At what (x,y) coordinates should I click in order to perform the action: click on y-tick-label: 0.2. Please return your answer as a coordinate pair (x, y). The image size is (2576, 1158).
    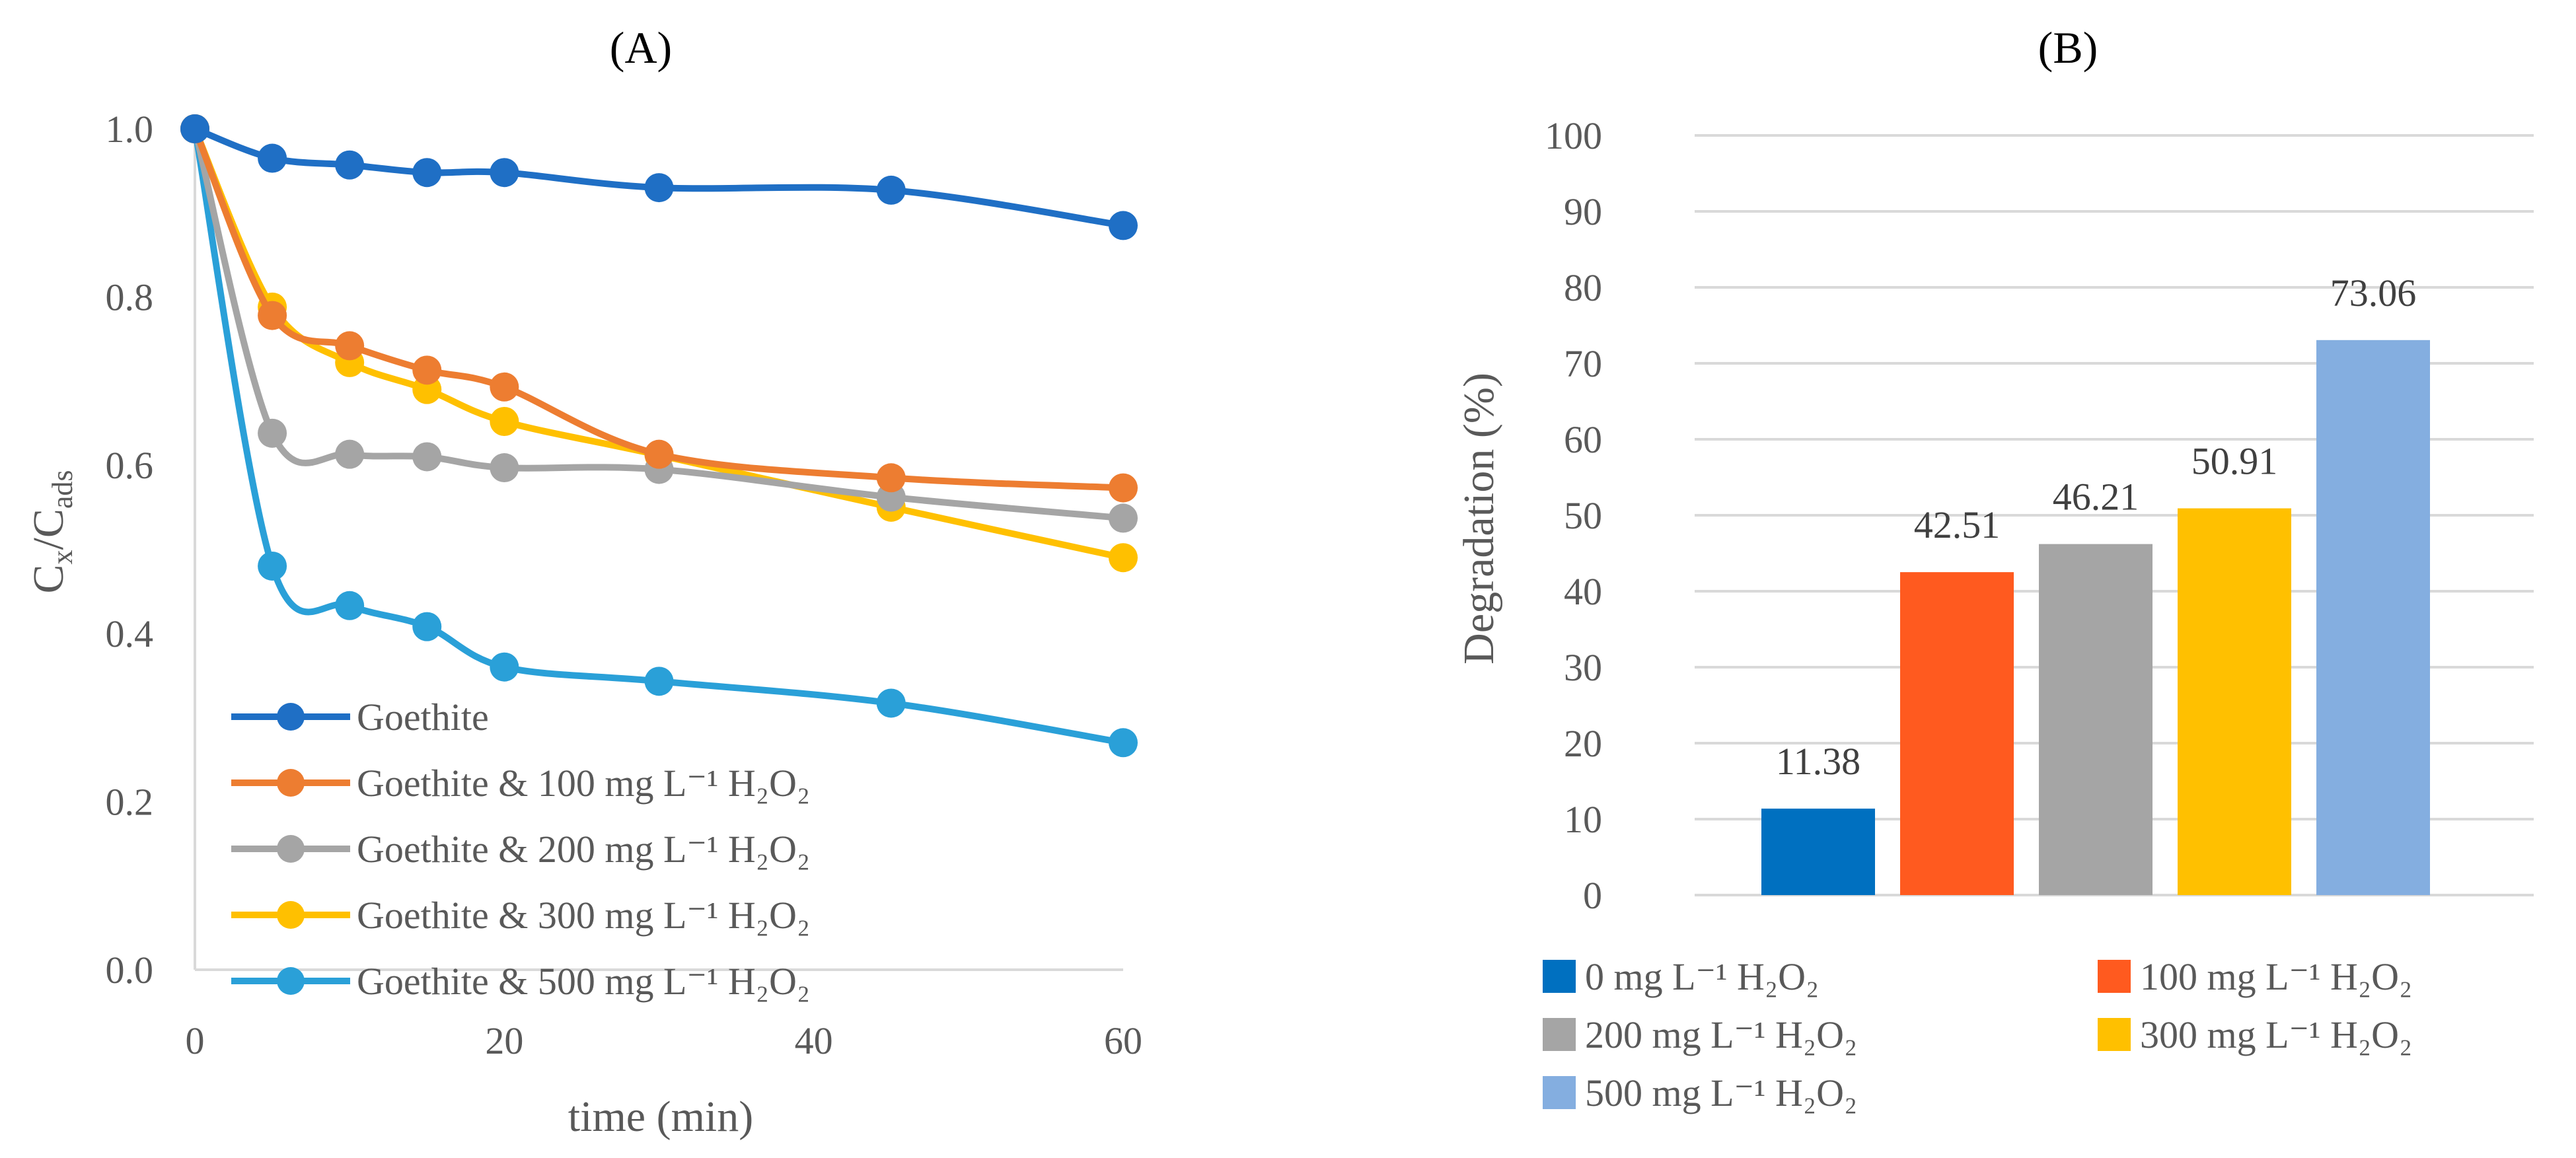
    Looking at the image, I should click on (130, 801).